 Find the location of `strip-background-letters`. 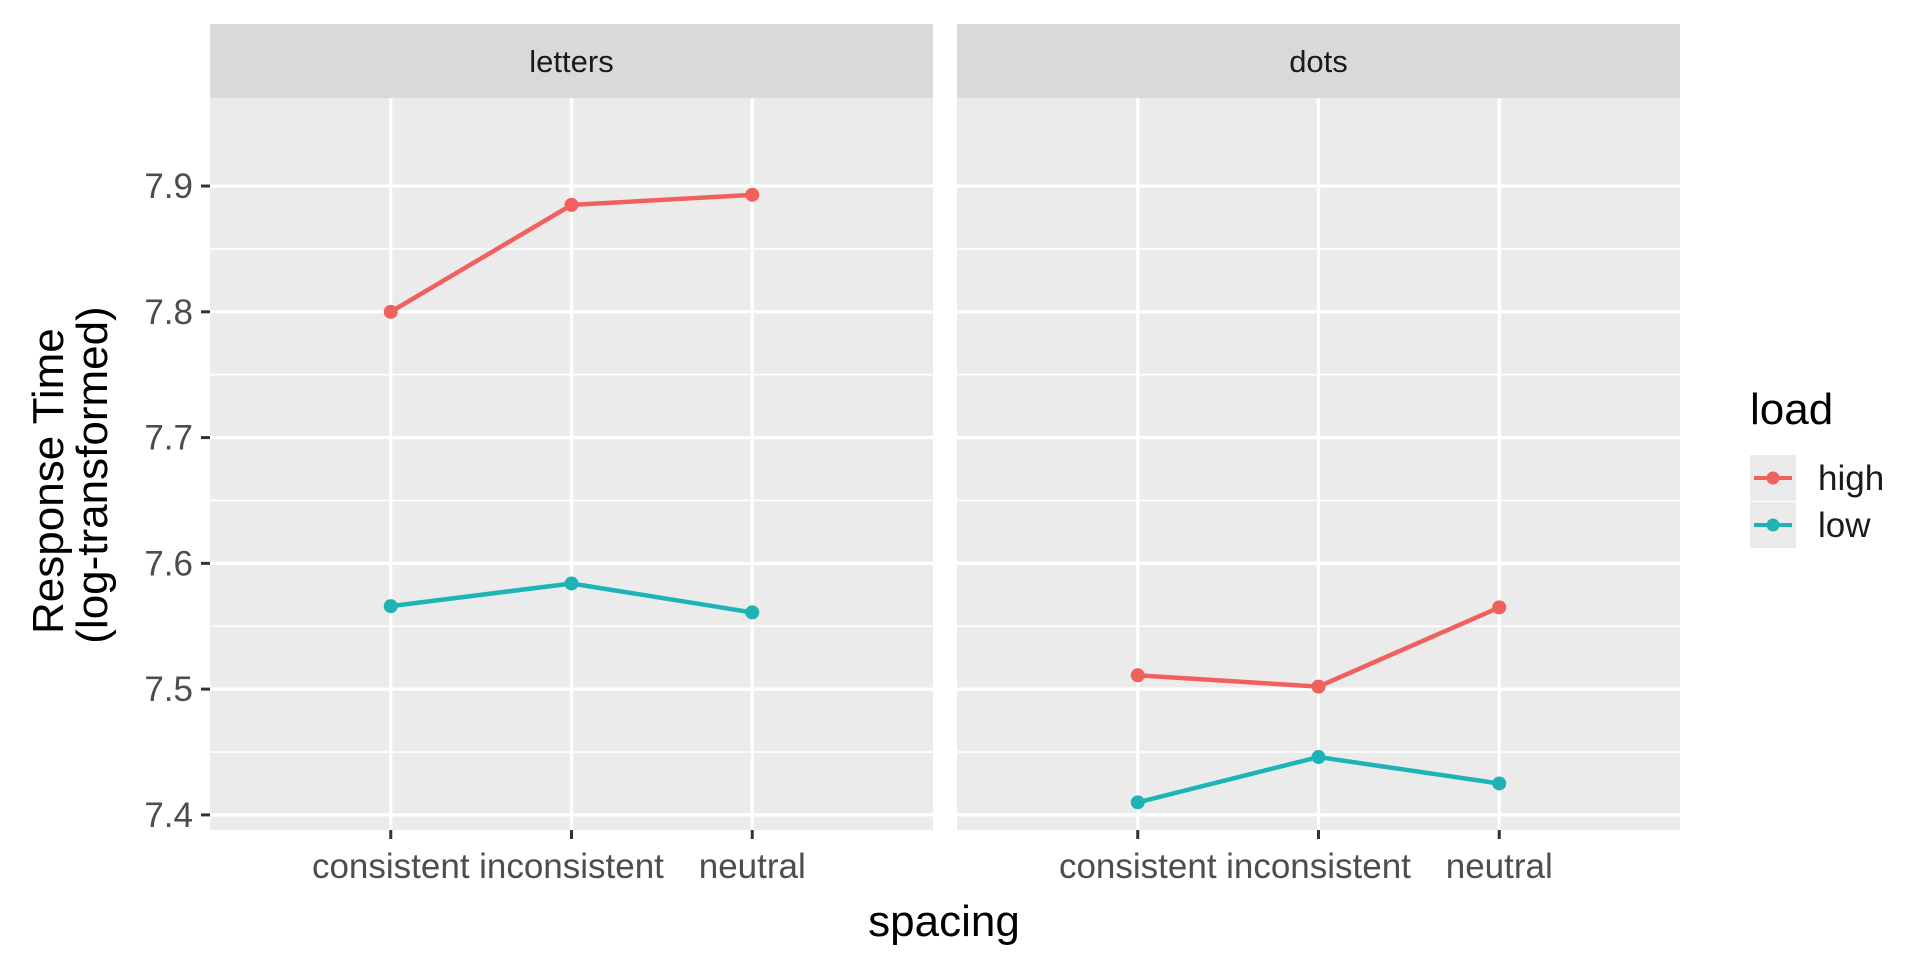

strip-background-letters is located at coordinates (571, 61).